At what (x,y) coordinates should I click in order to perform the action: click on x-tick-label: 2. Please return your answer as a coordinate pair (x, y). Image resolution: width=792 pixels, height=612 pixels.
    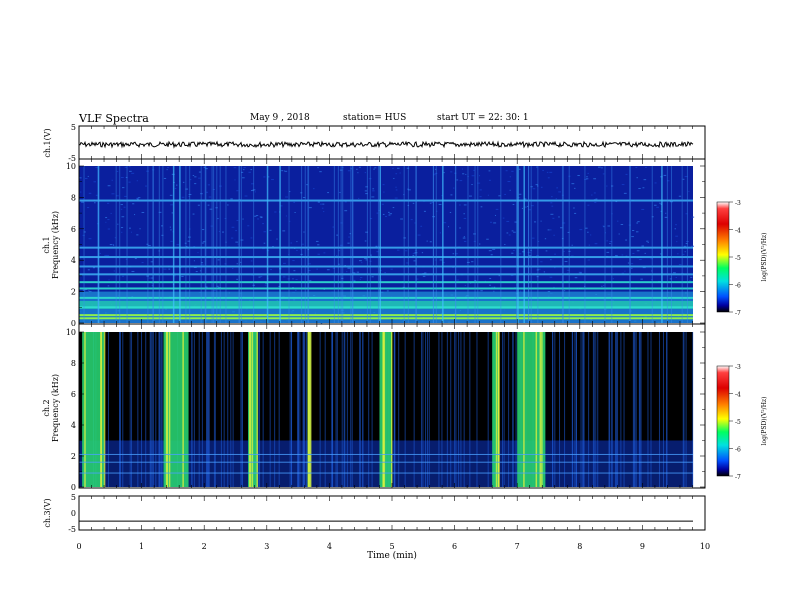
    Looking at the image, I should click on (204, 546).